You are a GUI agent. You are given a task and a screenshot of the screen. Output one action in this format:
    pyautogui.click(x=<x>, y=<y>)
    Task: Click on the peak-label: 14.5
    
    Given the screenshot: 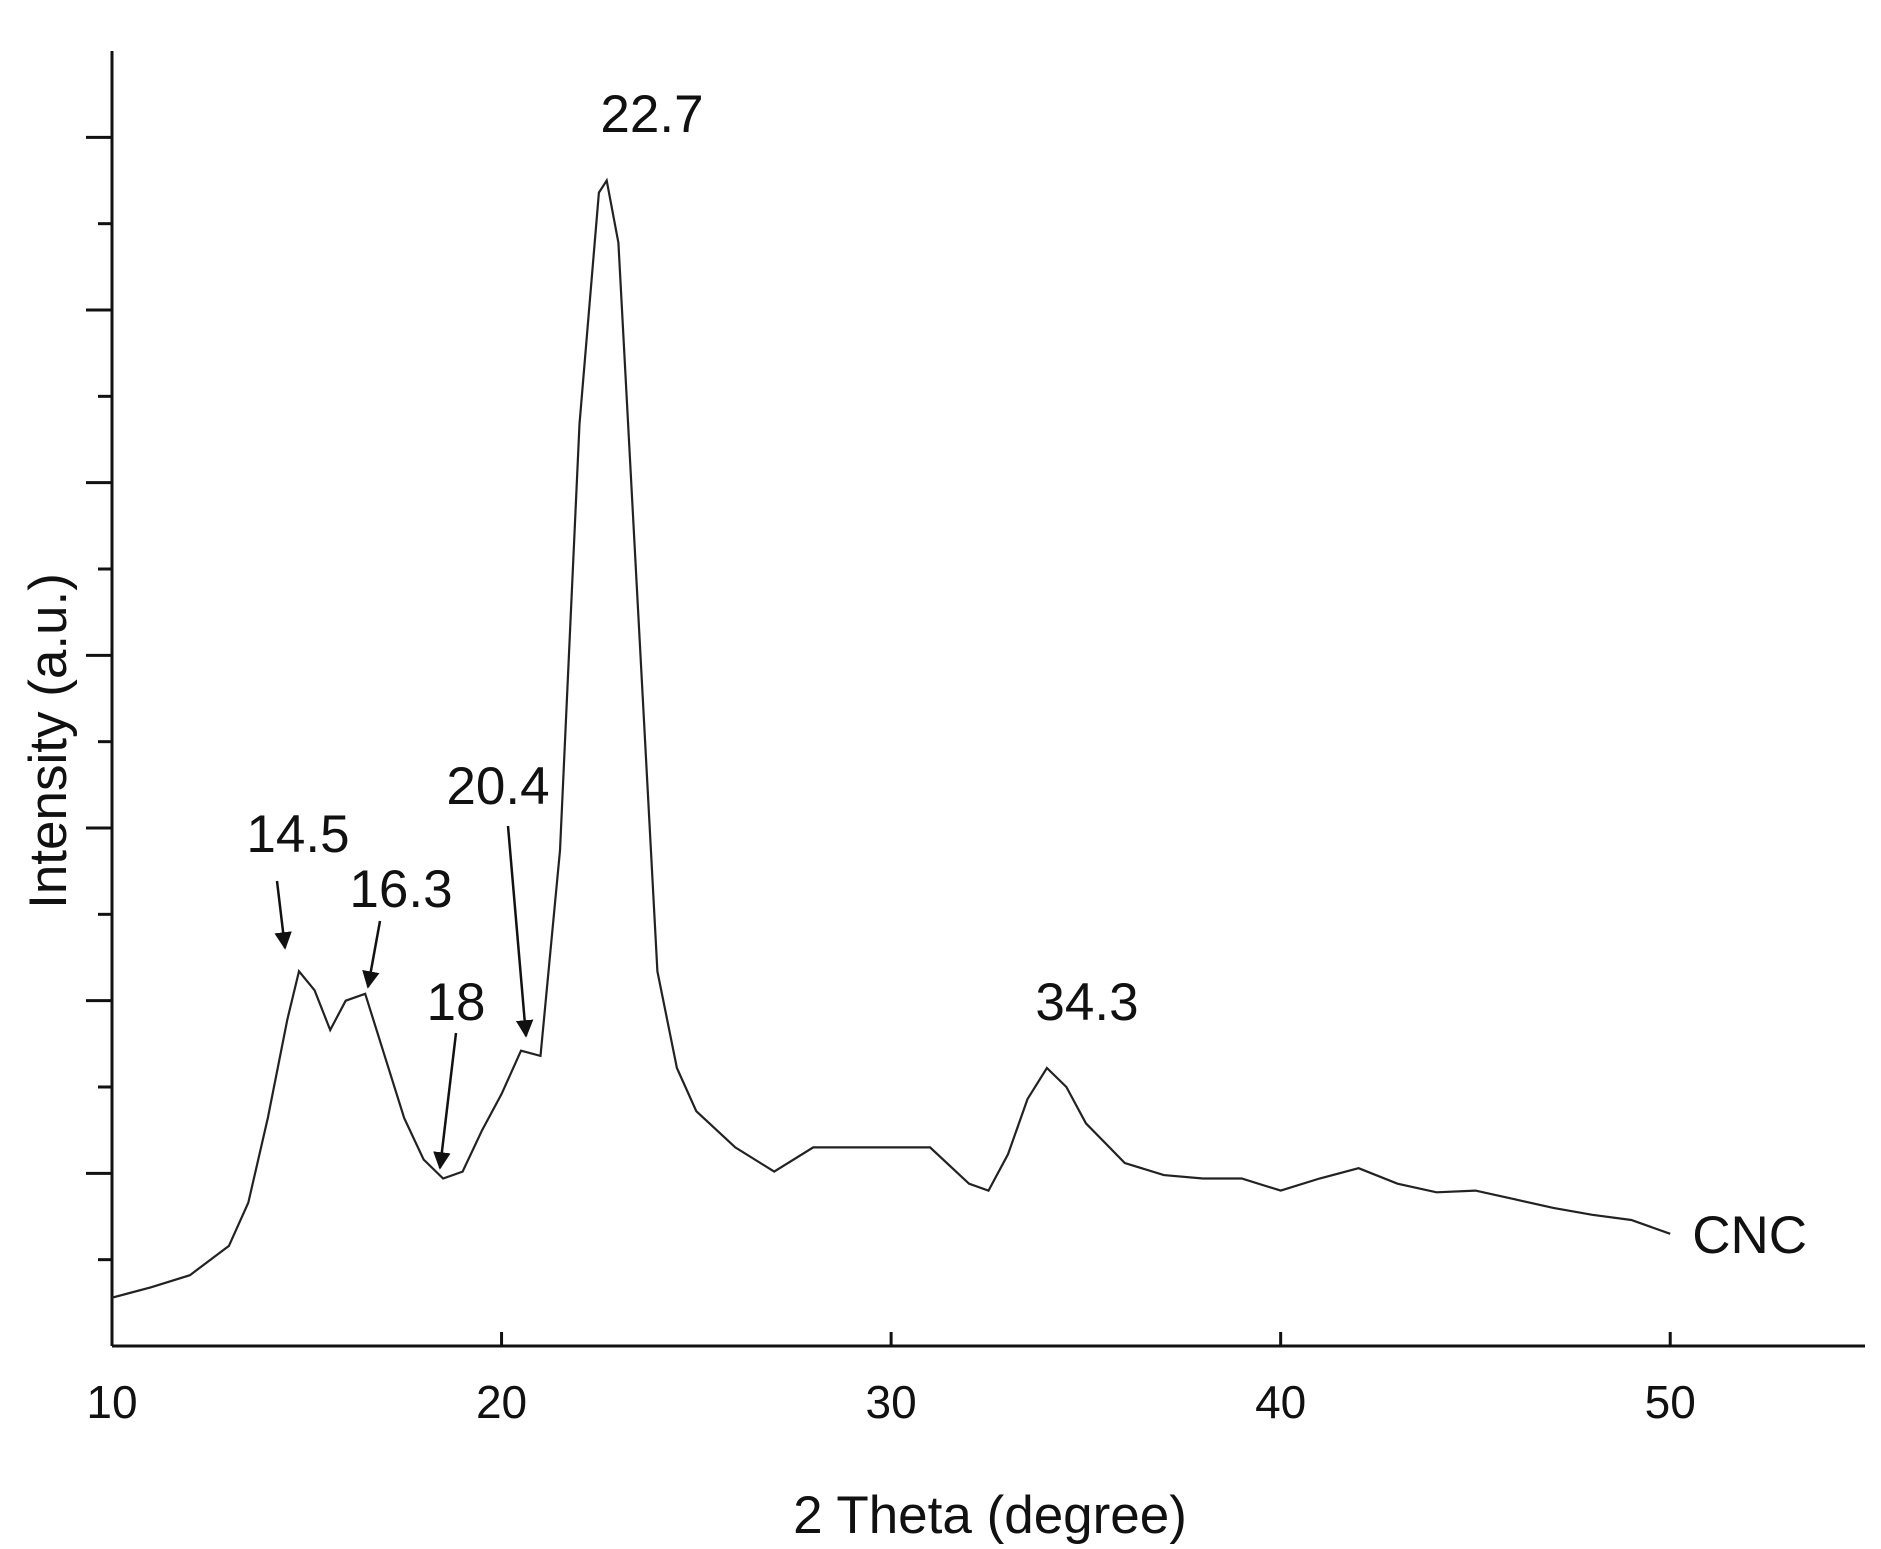 What is the action you would take?
    pyautogui.click(x=297, y=834)
    